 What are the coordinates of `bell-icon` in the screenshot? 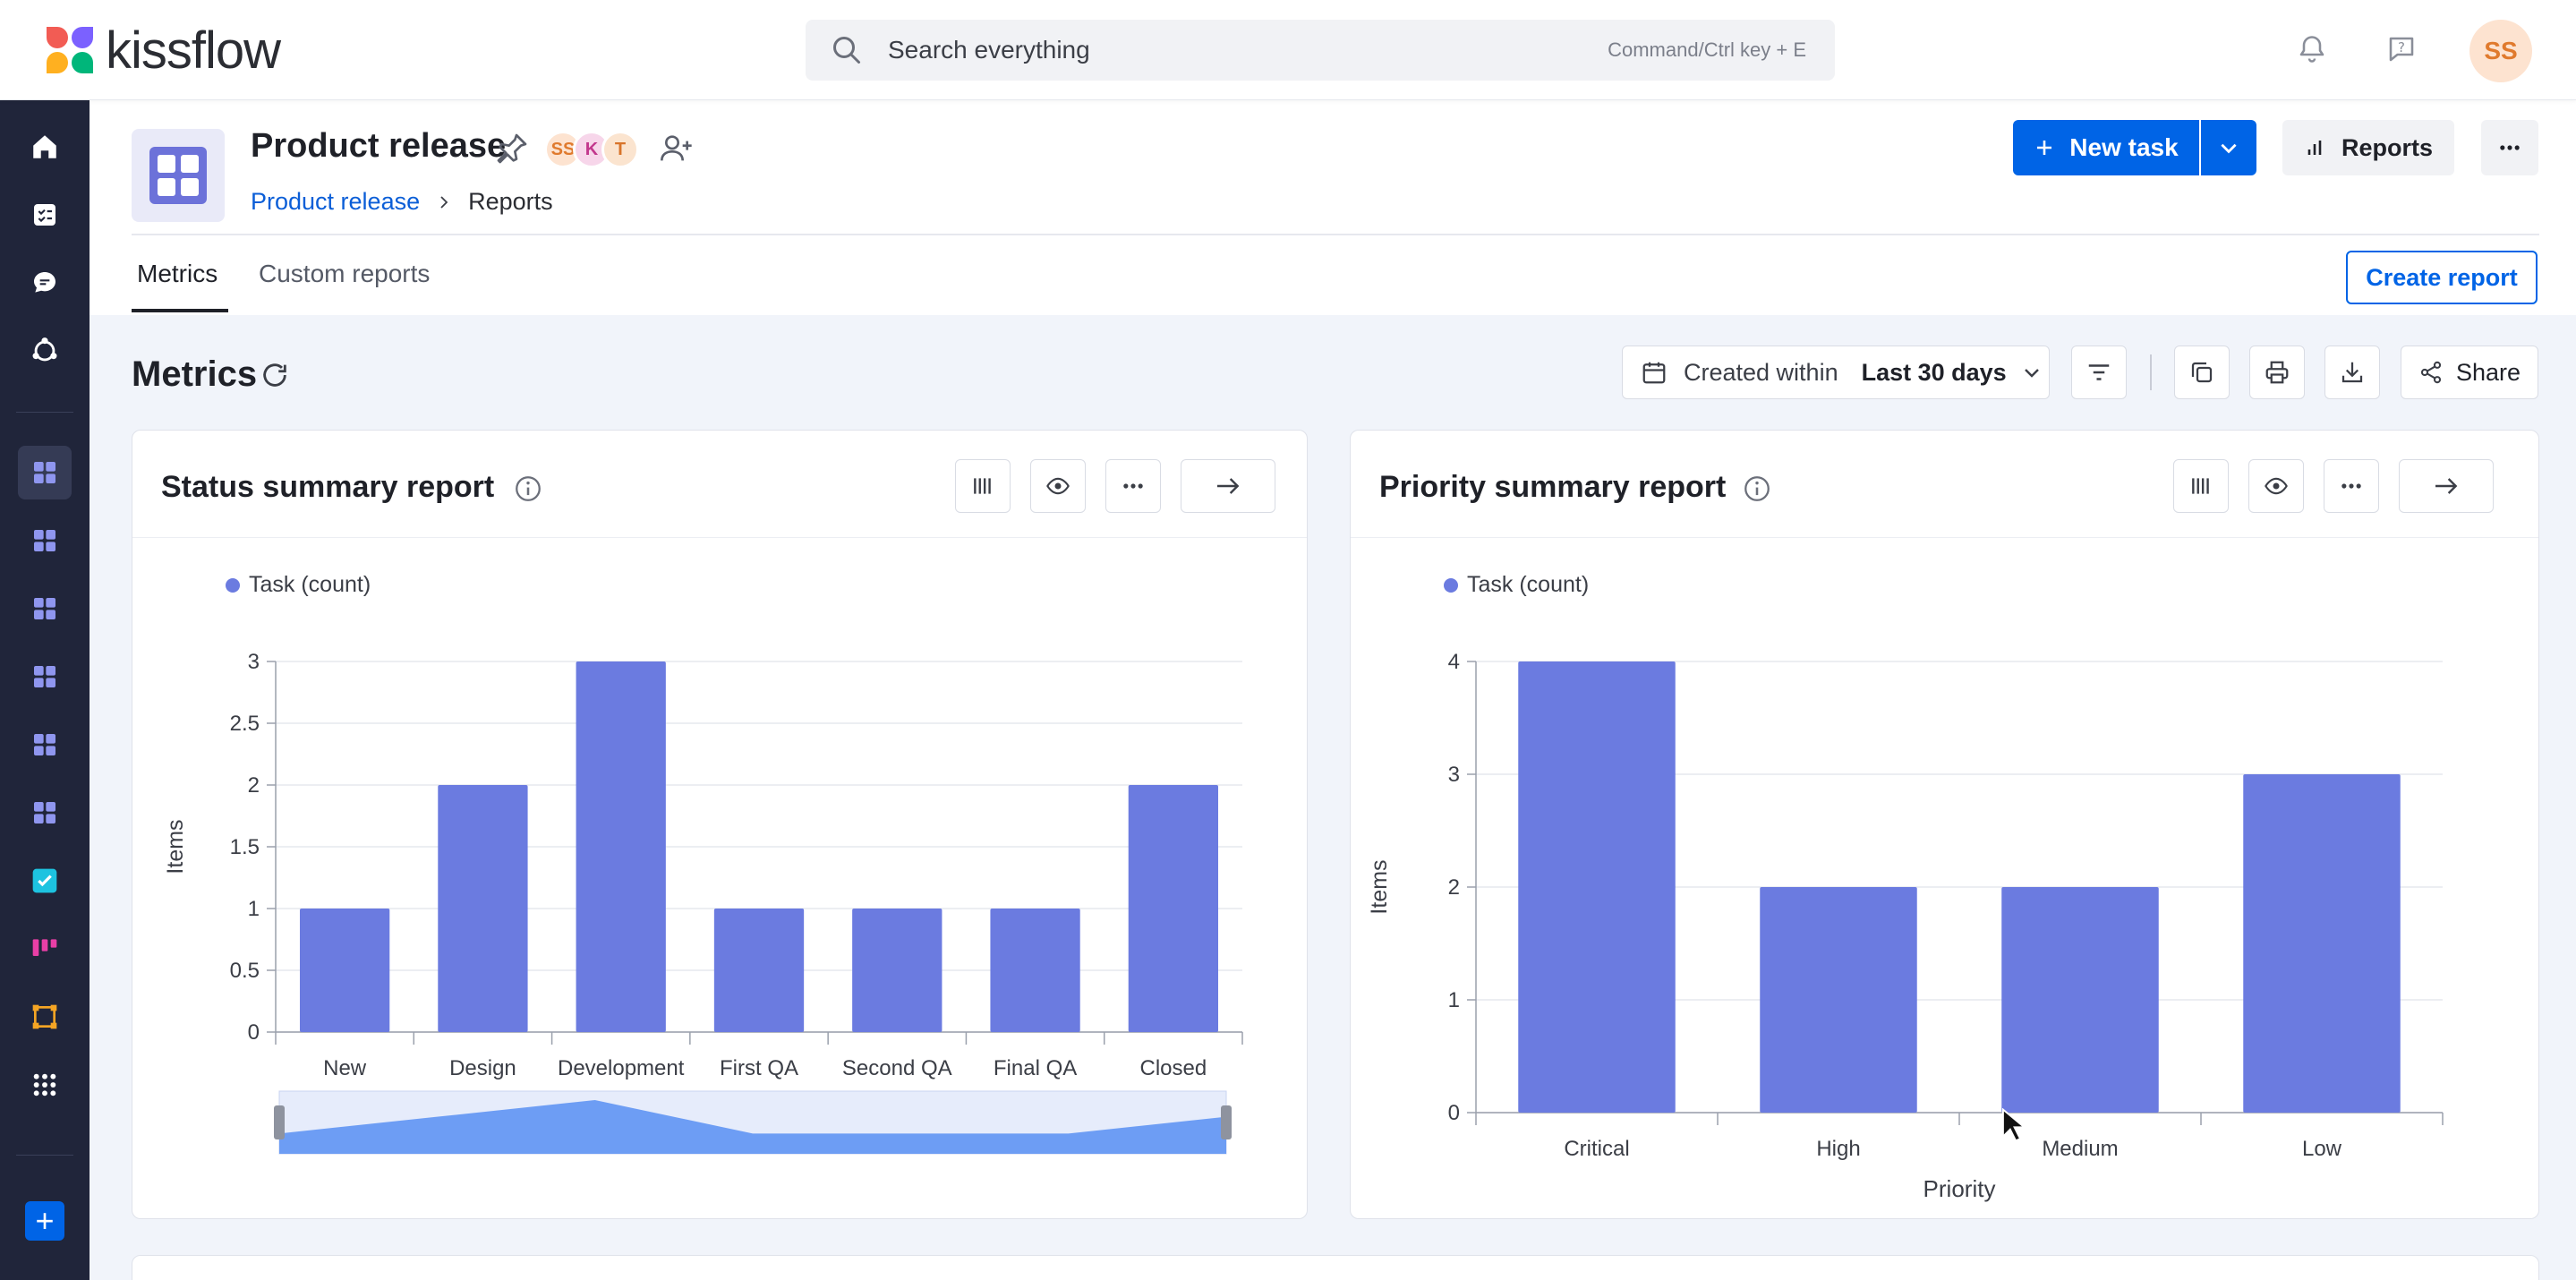 It's located at (2312, 49).